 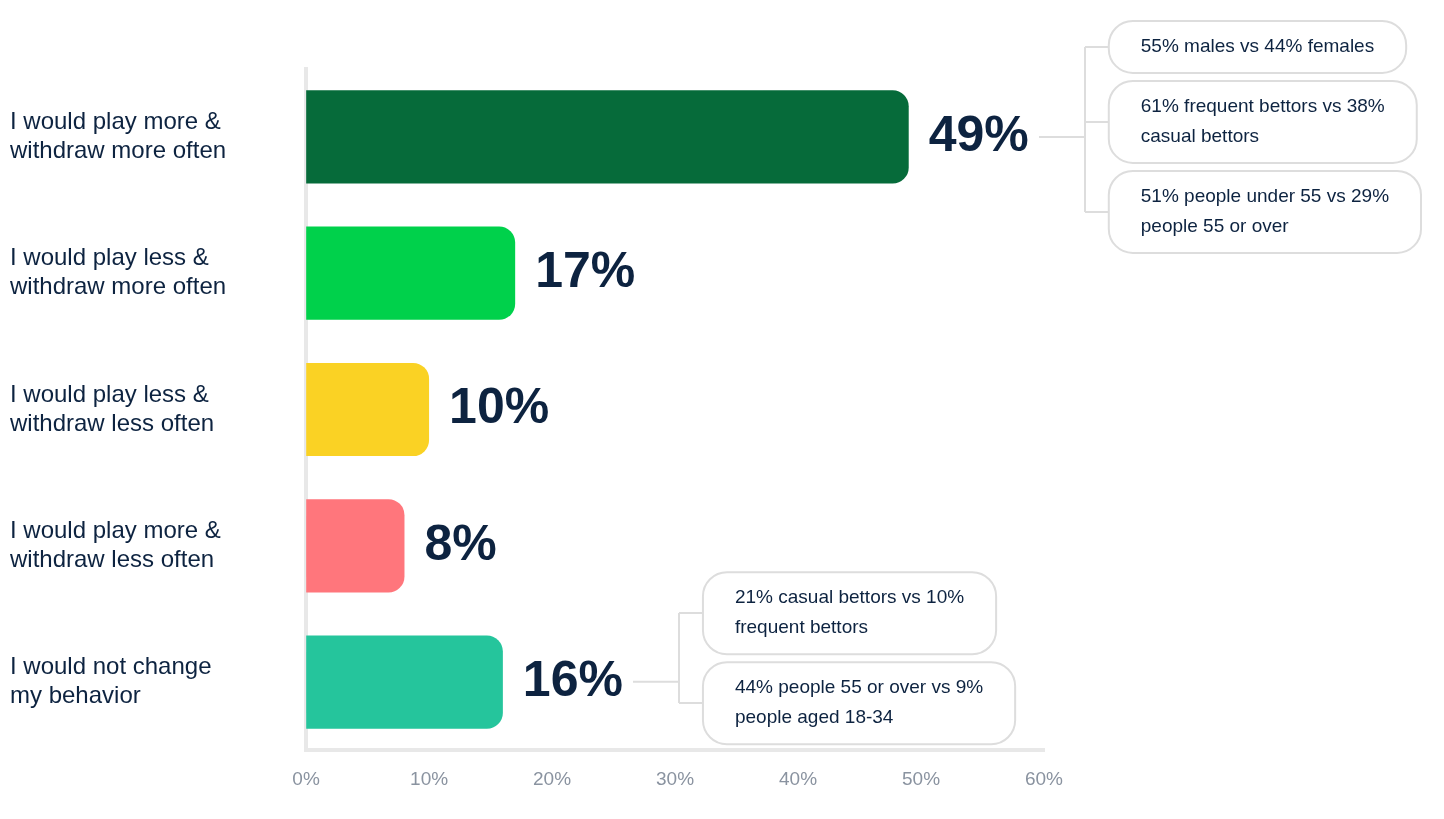 I want to click on y-tick-label: I would play less & withdraw more often, so click(x=118, y=271).